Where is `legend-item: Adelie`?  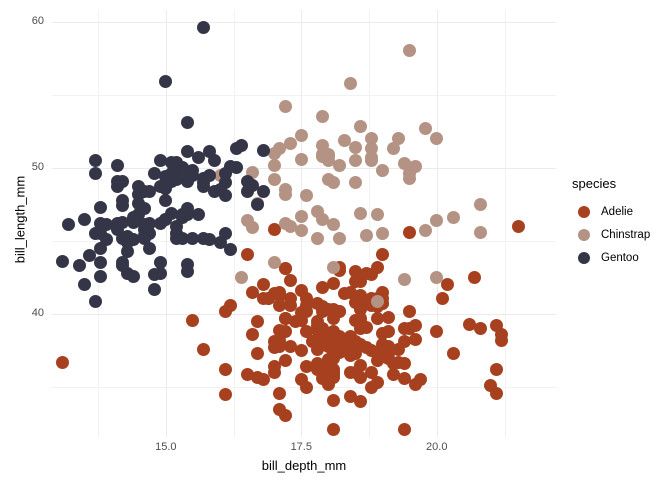 legend-item: Adelie is located at coordinates (622, 211).